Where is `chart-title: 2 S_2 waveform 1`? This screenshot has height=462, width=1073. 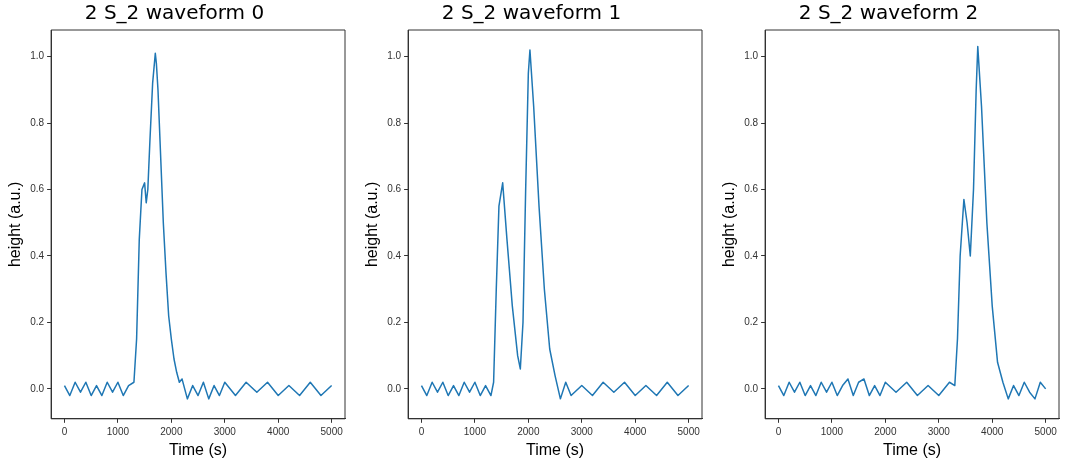
chart-title: 2 S_2 waveform 1 is located at coordinates (531, 12).